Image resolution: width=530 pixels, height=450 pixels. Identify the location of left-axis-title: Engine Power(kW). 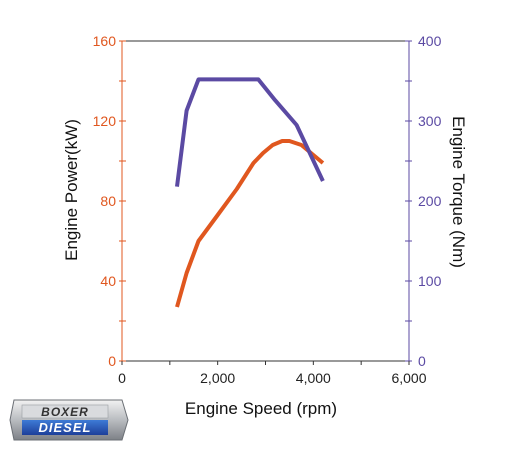
(71, 190).